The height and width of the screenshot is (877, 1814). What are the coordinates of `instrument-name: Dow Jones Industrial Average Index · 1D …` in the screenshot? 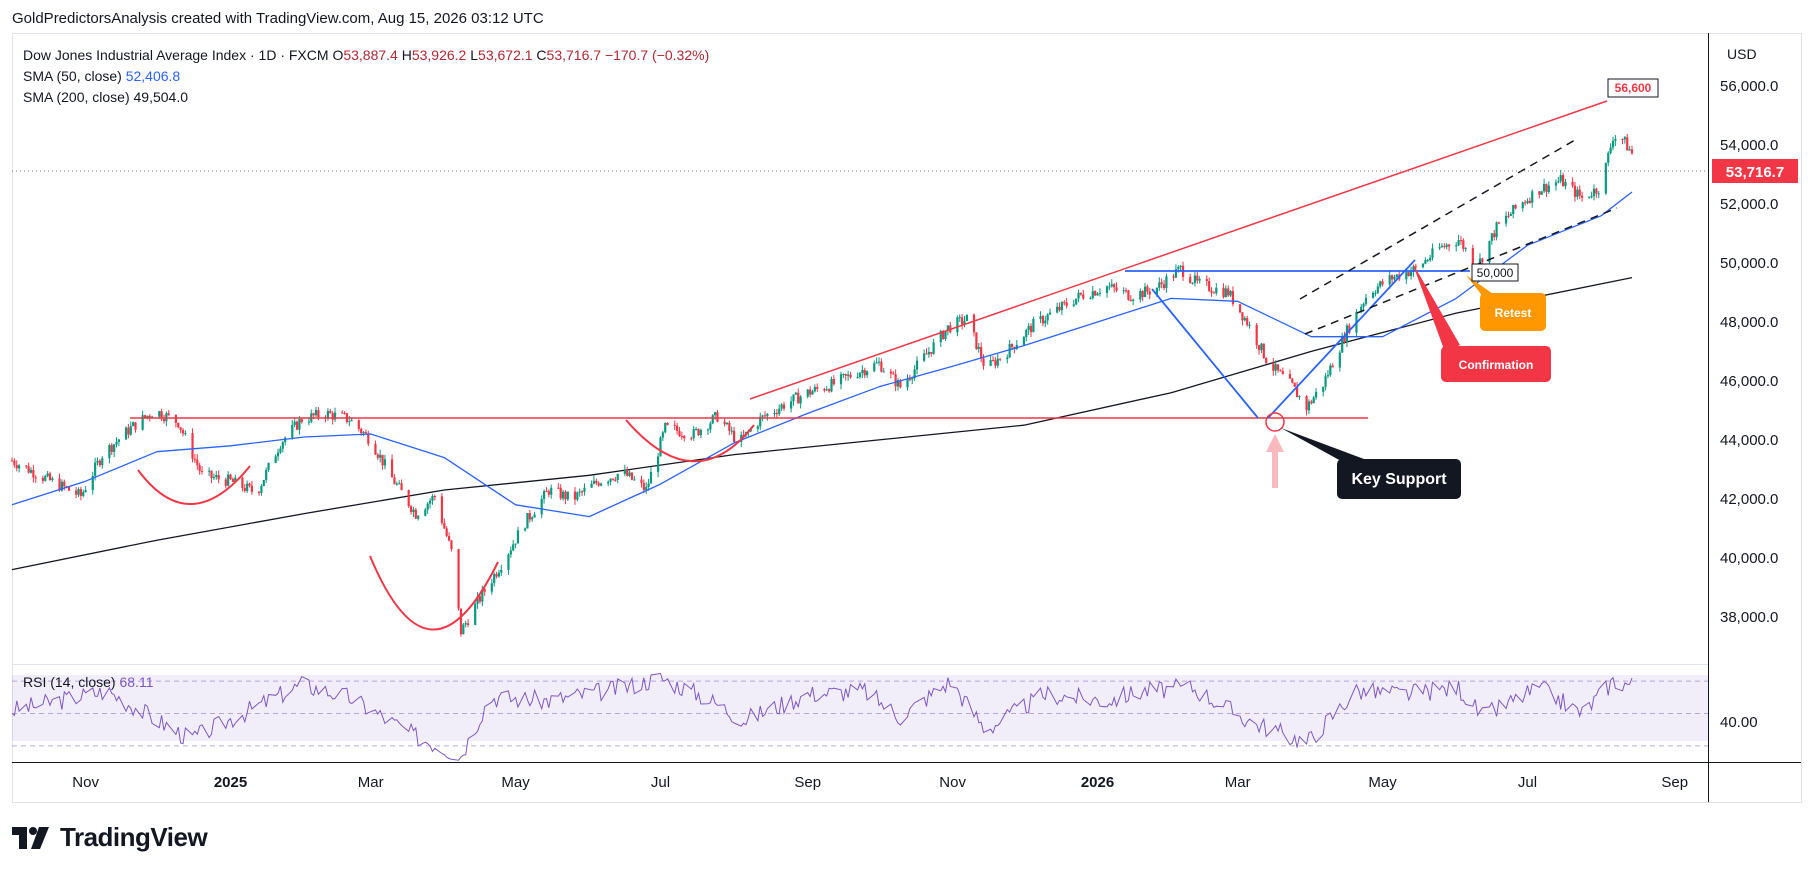 It's located at (176, 55).